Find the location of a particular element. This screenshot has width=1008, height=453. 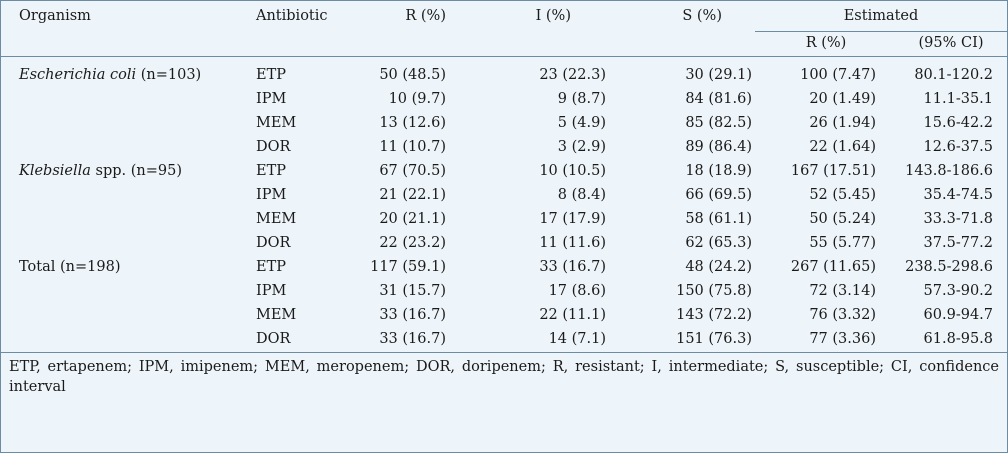

i-cell: 9 (8.7) is located at coordinates (581, 99).